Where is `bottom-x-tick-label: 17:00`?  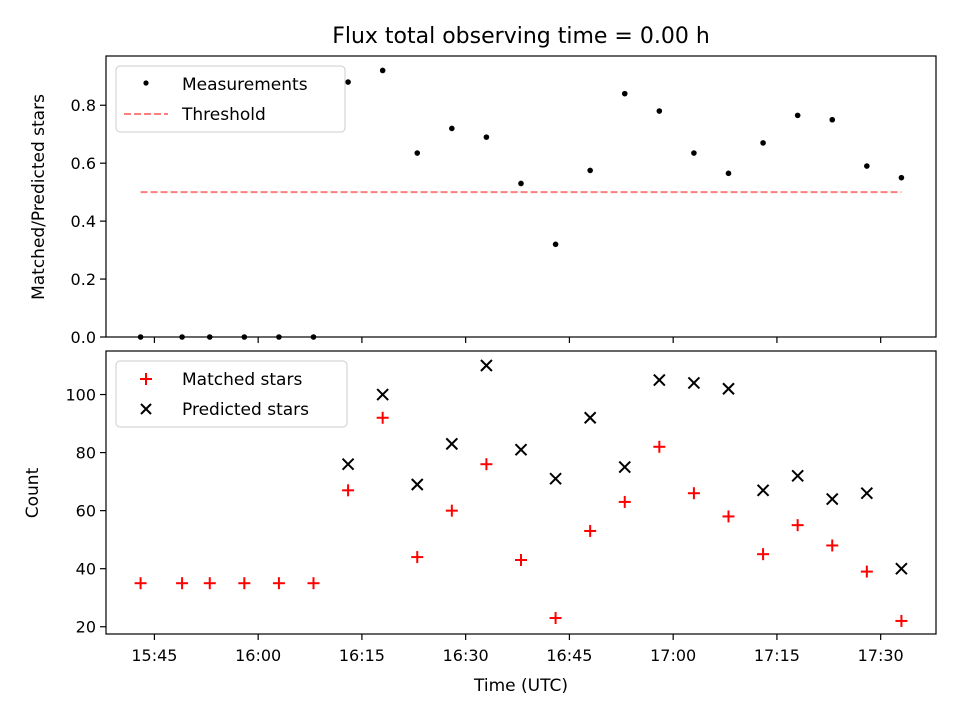
bottom-x-tick-label: 17:00 is located at coordinates (673, 655).